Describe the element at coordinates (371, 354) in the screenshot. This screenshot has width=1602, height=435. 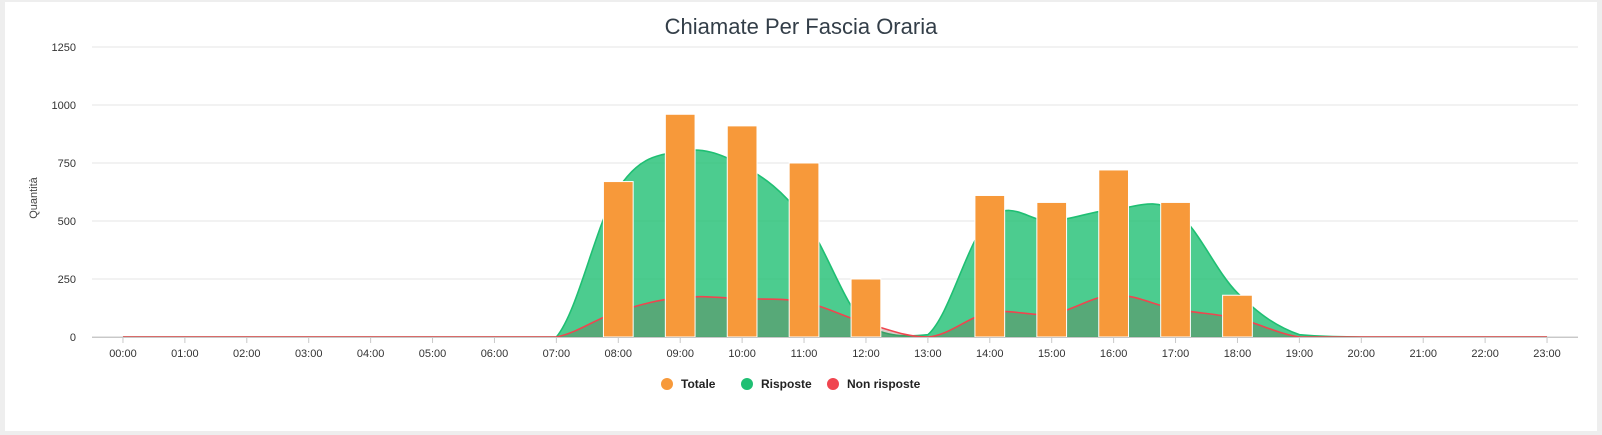
I see `x-tick-label: 04:00` at that location.